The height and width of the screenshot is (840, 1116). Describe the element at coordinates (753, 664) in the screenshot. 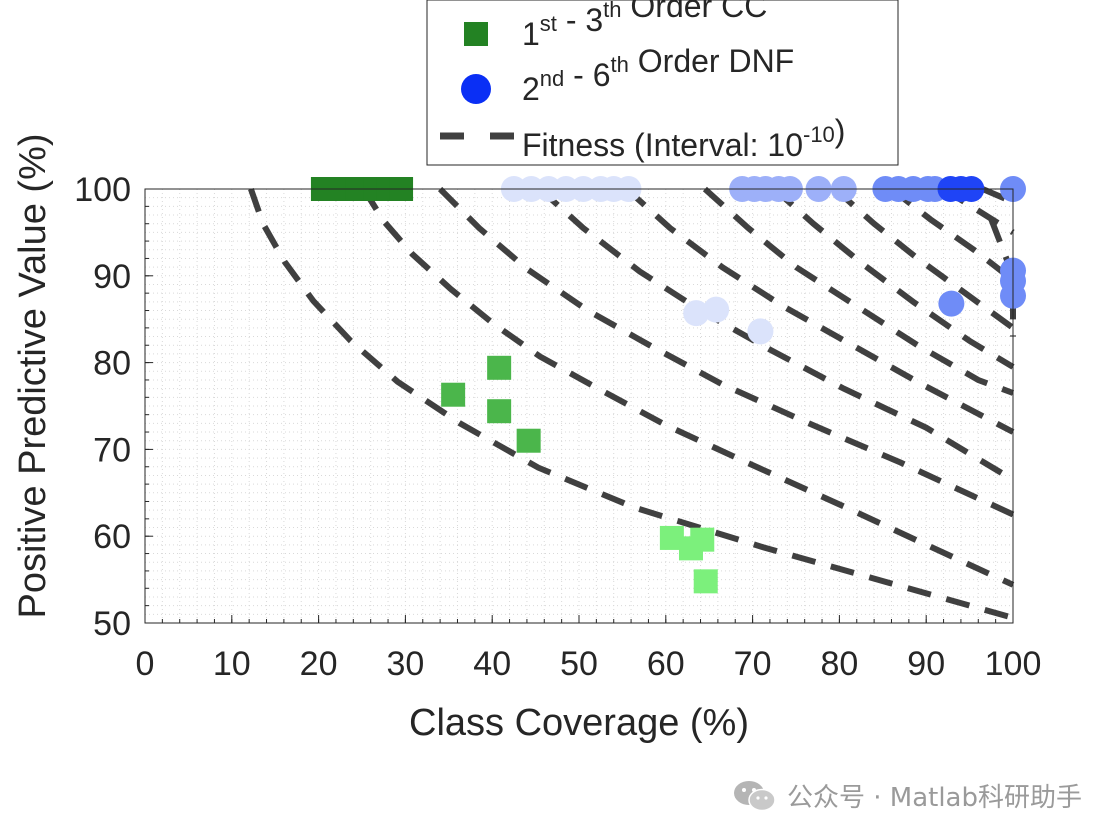

I see `x-tick-label: 70` at that location.